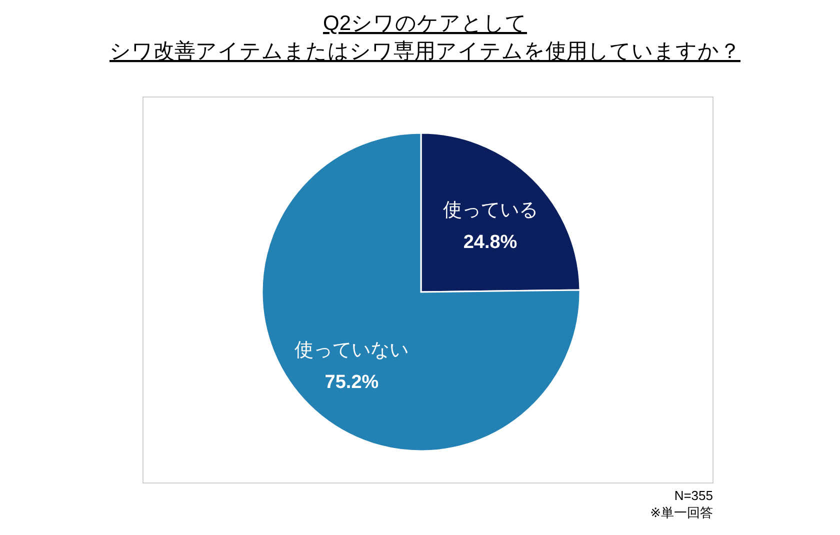 The height and width of the screenshot is (535, 840). What do you see at coordinates (425, 23) in the screenshot?
I see `chart-title: Q2シワのケアとして` at bounding box center [425, 23].